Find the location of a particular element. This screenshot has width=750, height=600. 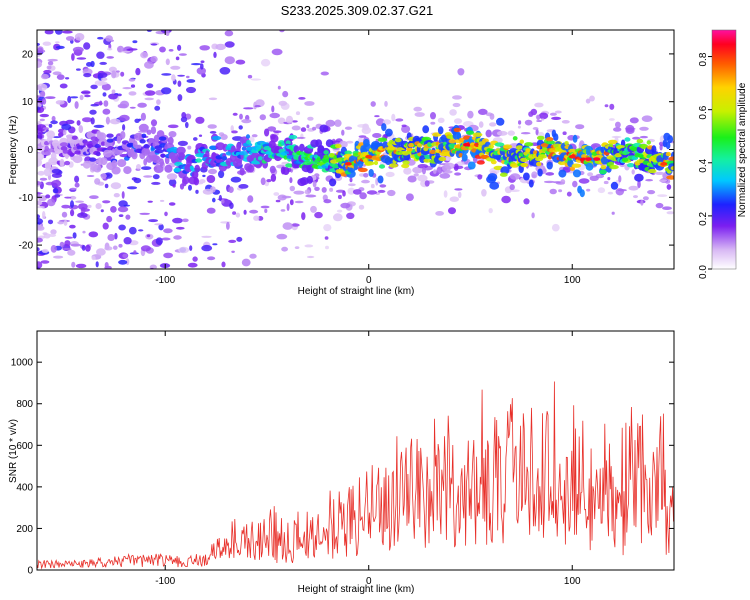

spectral-peak is located at coordinates (369, 156).